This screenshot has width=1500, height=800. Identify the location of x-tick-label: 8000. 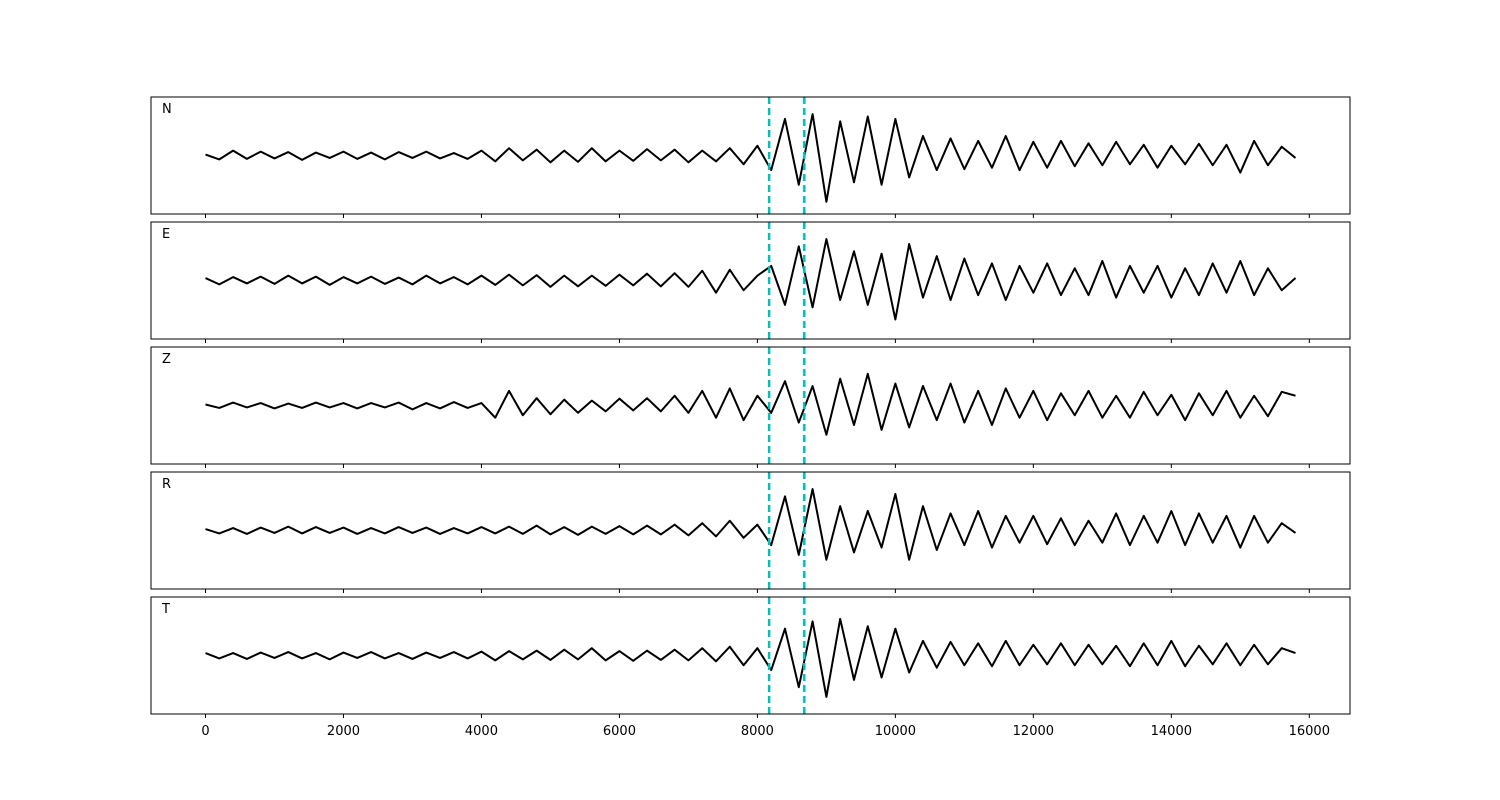
(757, 731).